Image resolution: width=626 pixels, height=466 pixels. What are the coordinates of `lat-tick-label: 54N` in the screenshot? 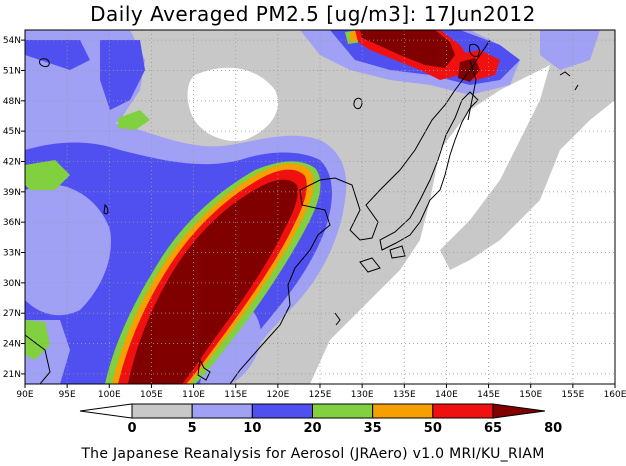 It's located at (12, 41).